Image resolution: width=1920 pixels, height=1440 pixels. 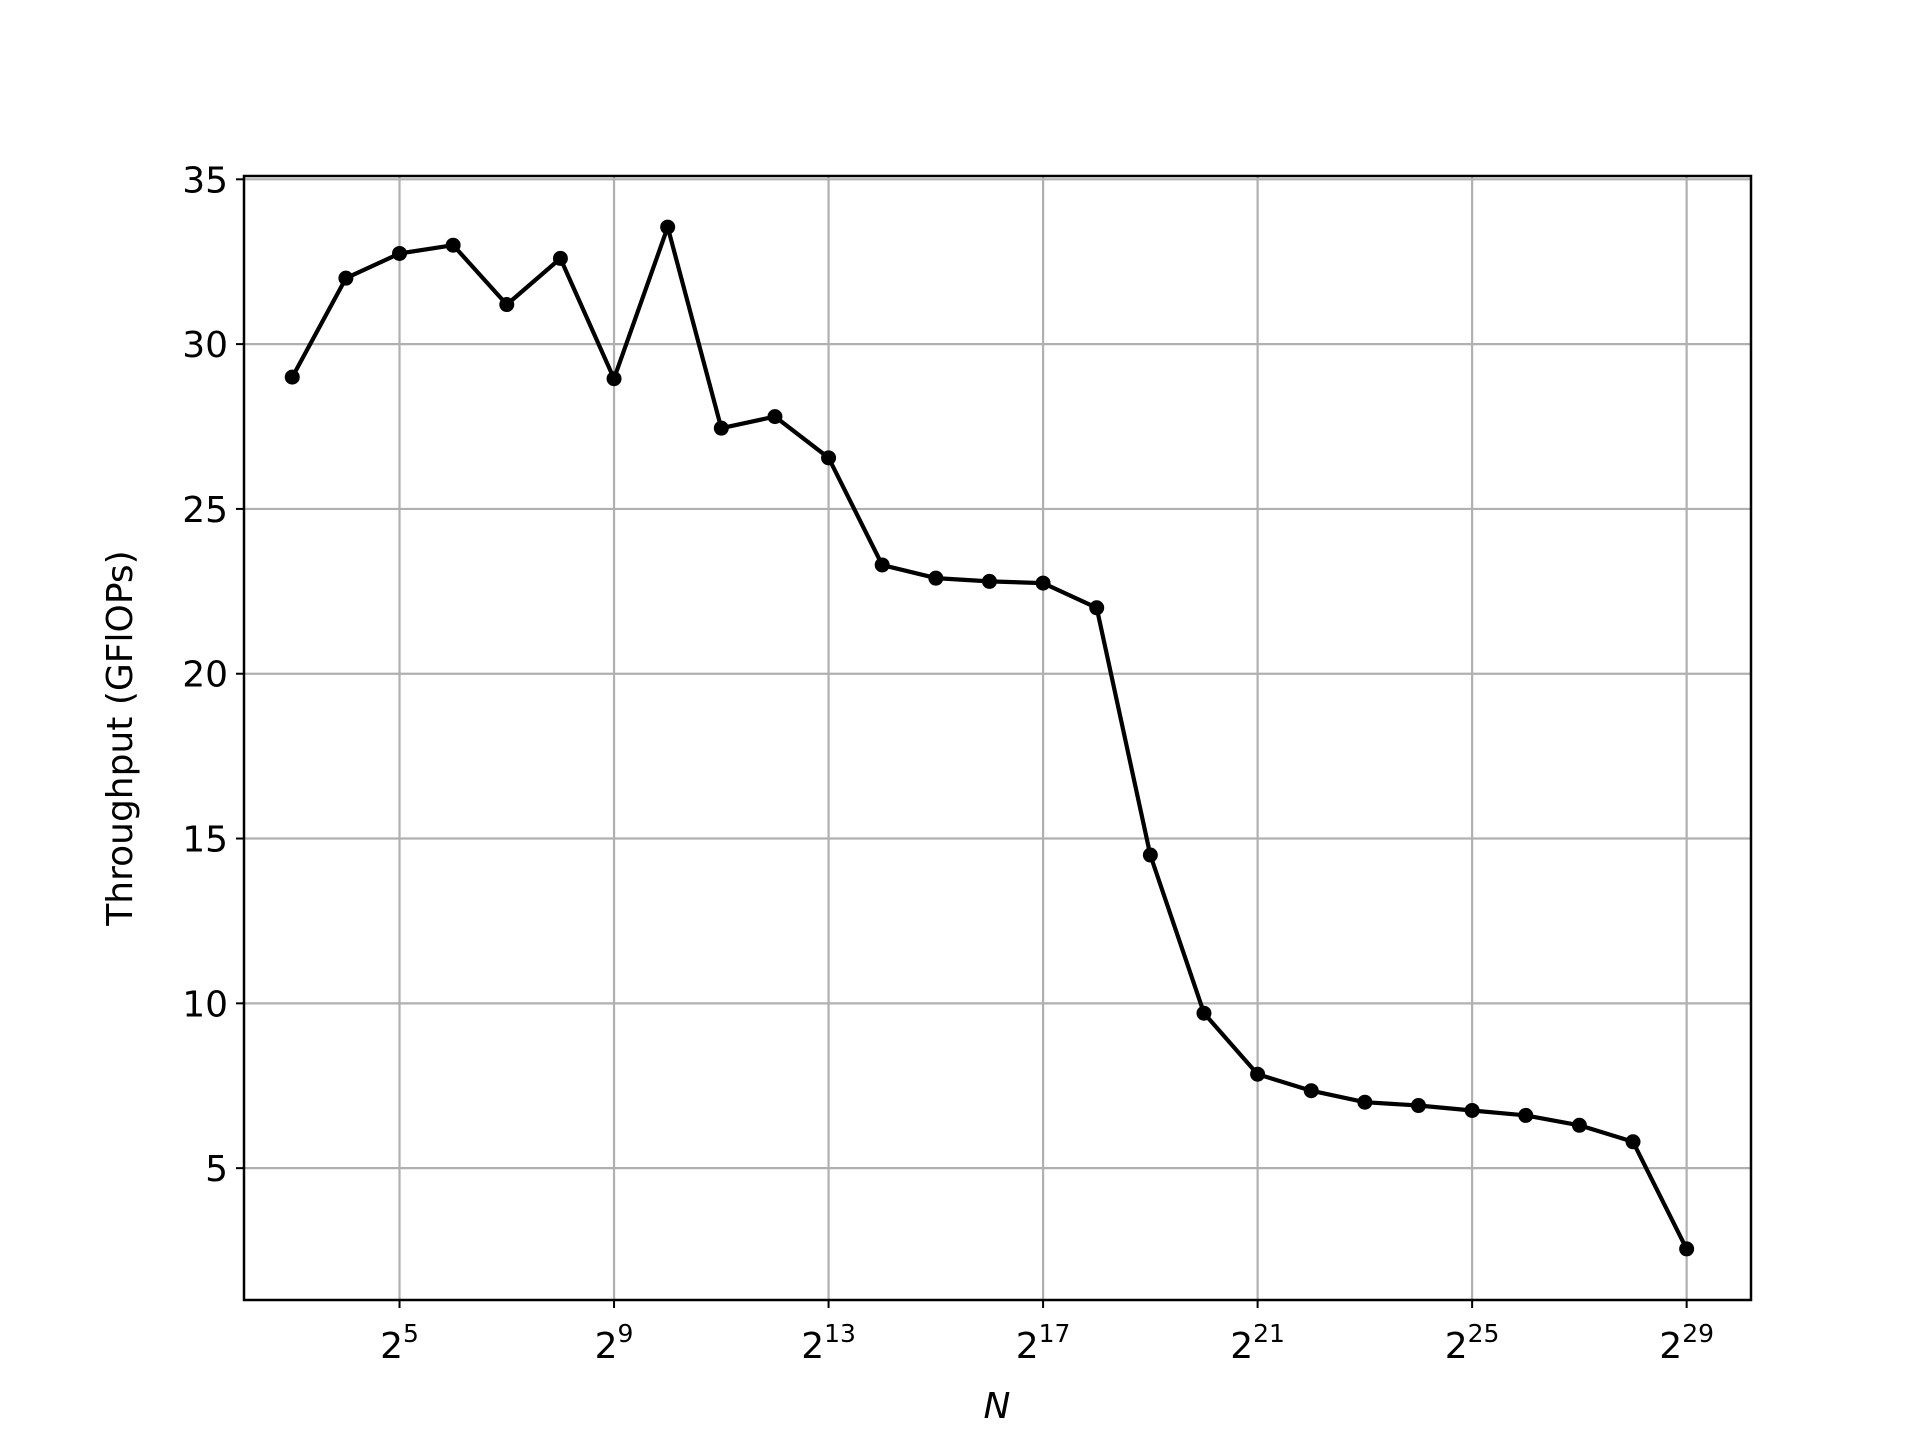 I want to click on y-tick-label: 20, so click(x=205, y=675).